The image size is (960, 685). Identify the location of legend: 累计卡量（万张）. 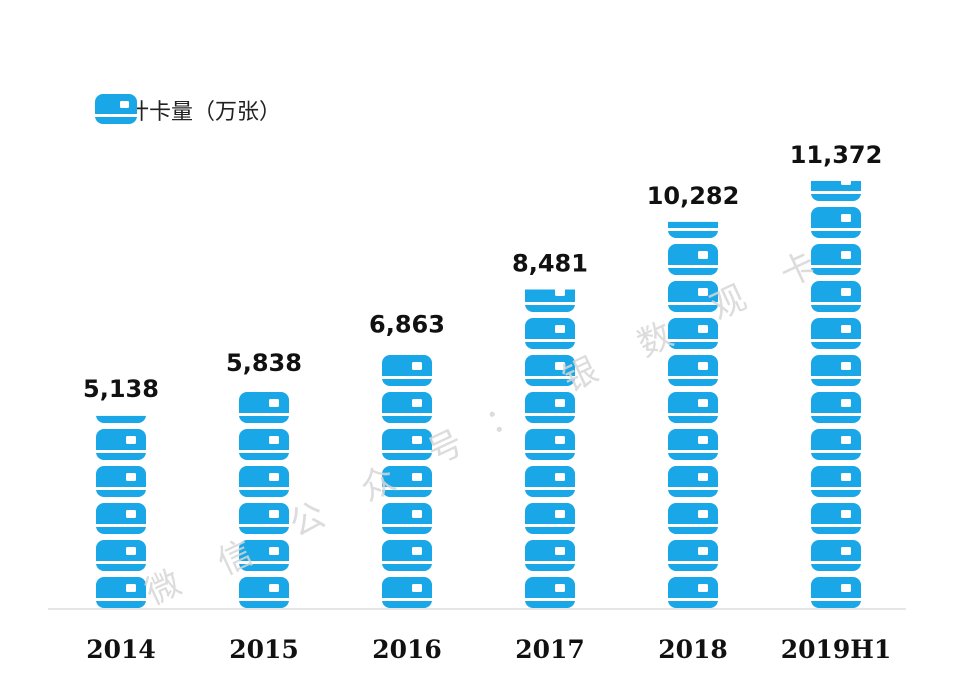
(188, 110).